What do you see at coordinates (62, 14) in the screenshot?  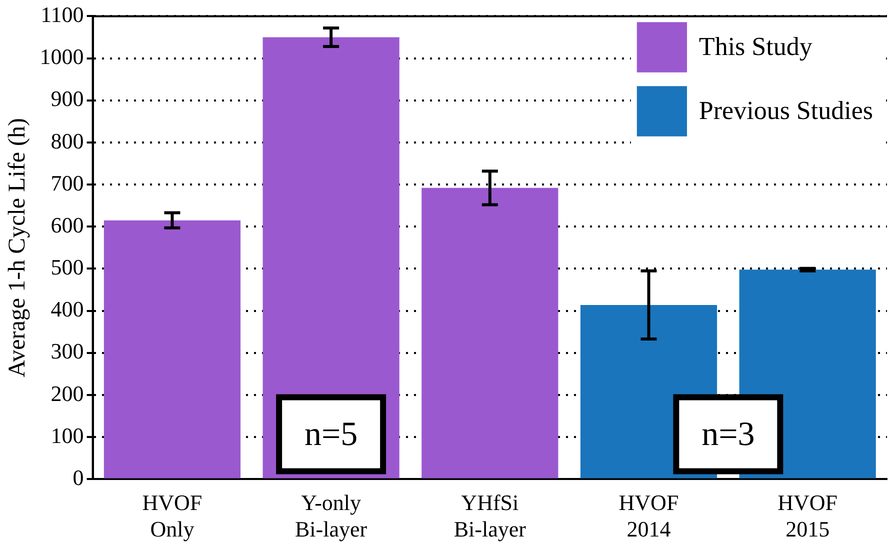 I see `y-tick-label: 1100` at bounding box center [62, 14].